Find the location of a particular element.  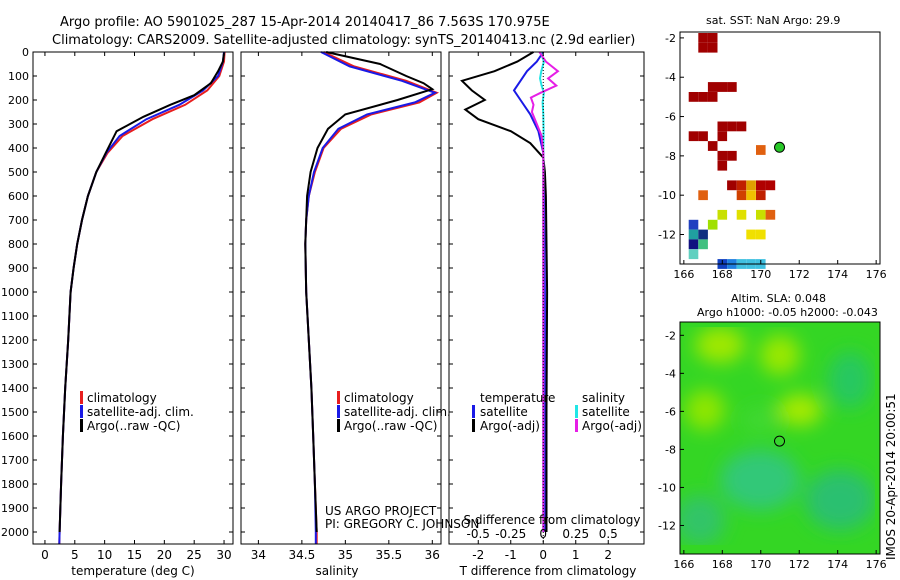

difference-x-axis: -2 -1 0 1 2 is located at coordinates (542, 307).